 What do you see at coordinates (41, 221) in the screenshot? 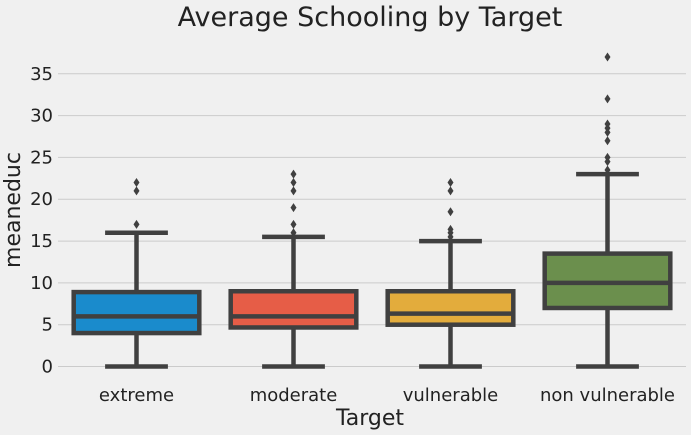
I see `y-axis-ticks: 0 5 10 15 20 25 30 35` at bounding box center [41, 221].